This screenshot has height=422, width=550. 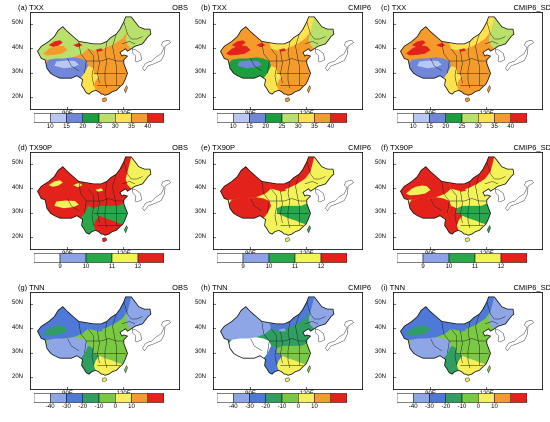 I want to click on china-outline, so click(x=277, y=196).